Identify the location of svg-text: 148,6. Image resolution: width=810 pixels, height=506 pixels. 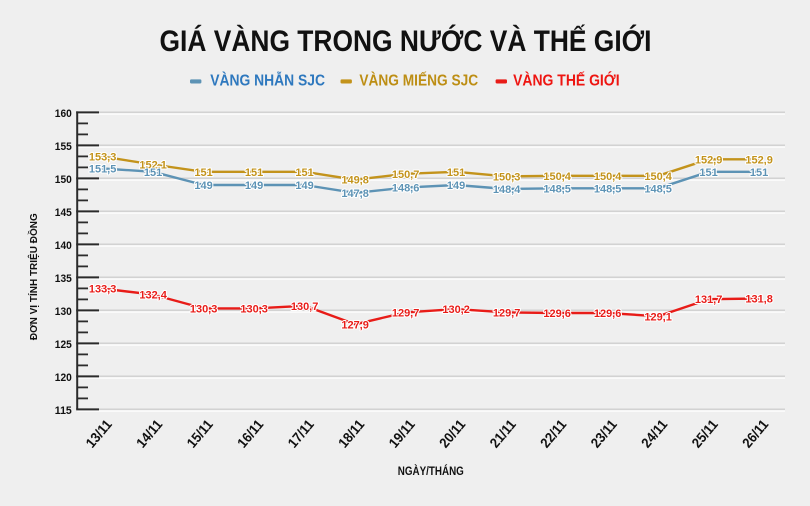
(406, 189).